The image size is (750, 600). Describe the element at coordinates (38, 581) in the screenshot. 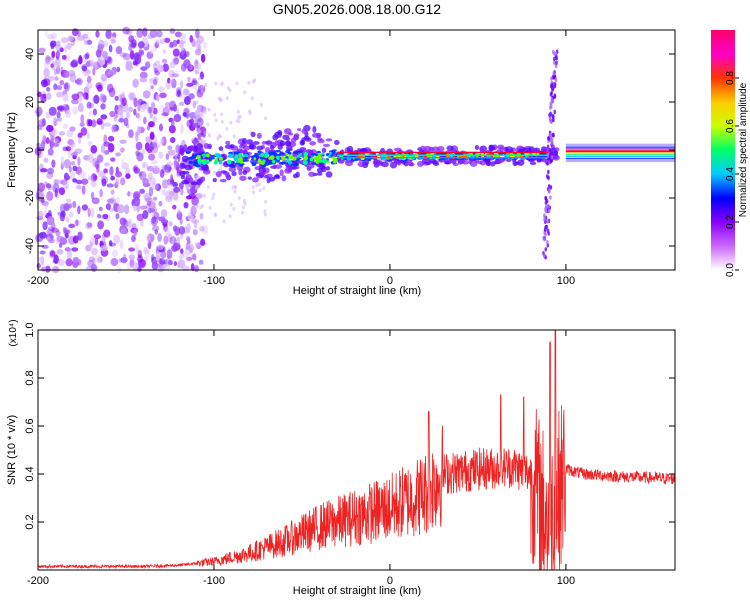

I see `x-tick-label: -200` at that location.